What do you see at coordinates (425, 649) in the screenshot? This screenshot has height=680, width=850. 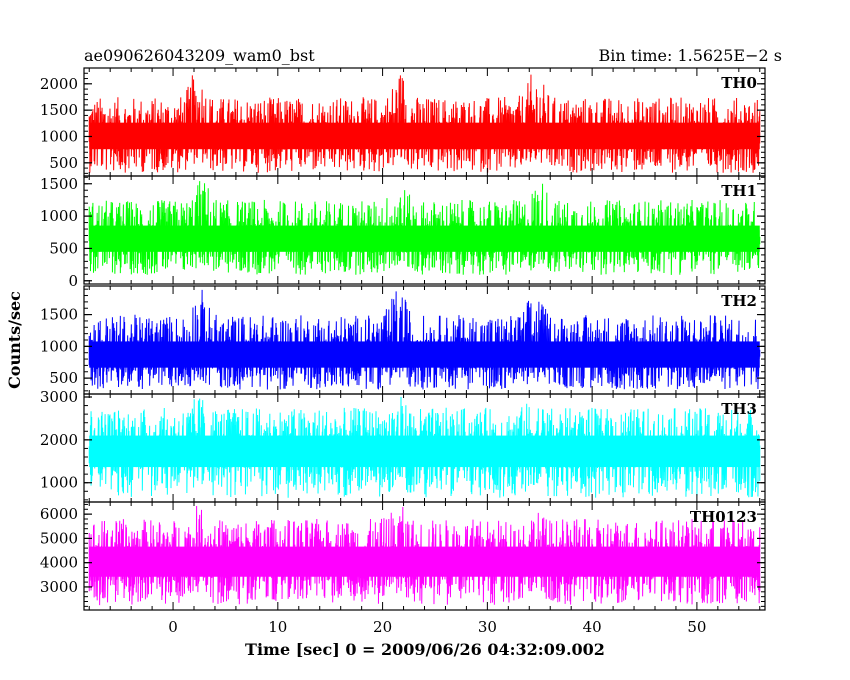 I see `x-axis-title: Time [sec] 0 = 2009/06/26 04:32:09.002` at bounding box center [425, 649].